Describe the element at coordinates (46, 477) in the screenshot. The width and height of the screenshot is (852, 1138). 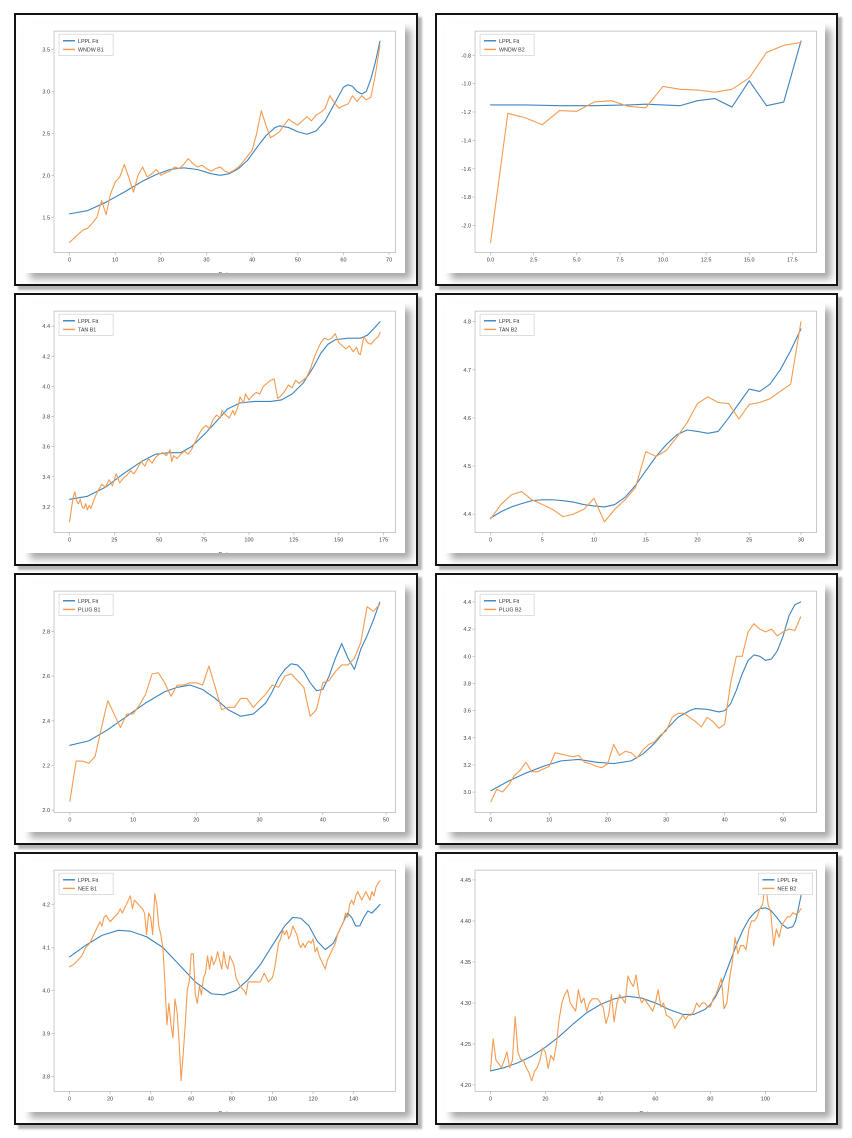
I see `y-tick-label: 3.4` at that location.